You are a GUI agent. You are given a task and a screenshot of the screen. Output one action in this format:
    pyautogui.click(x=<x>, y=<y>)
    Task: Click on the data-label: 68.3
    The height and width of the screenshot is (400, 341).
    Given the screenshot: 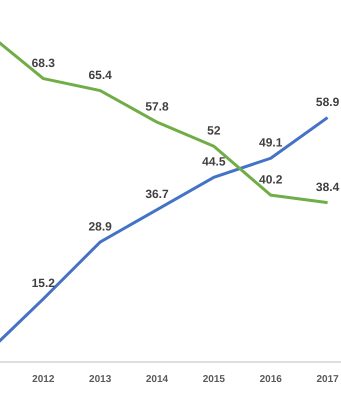 What is the action you would take?
    pyautogui.click(x=44, y=63)
    